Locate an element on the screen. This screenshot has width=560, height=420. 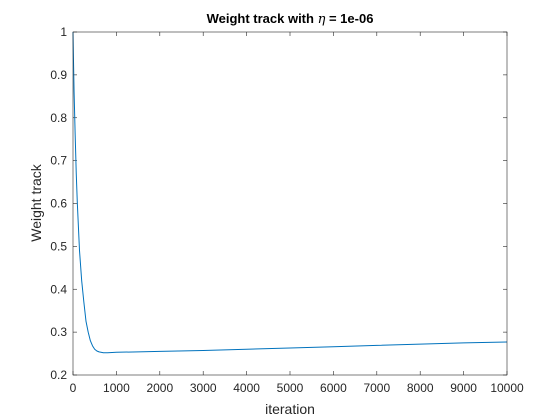
chart-title-eta: η is located at coordinates (322, 19).